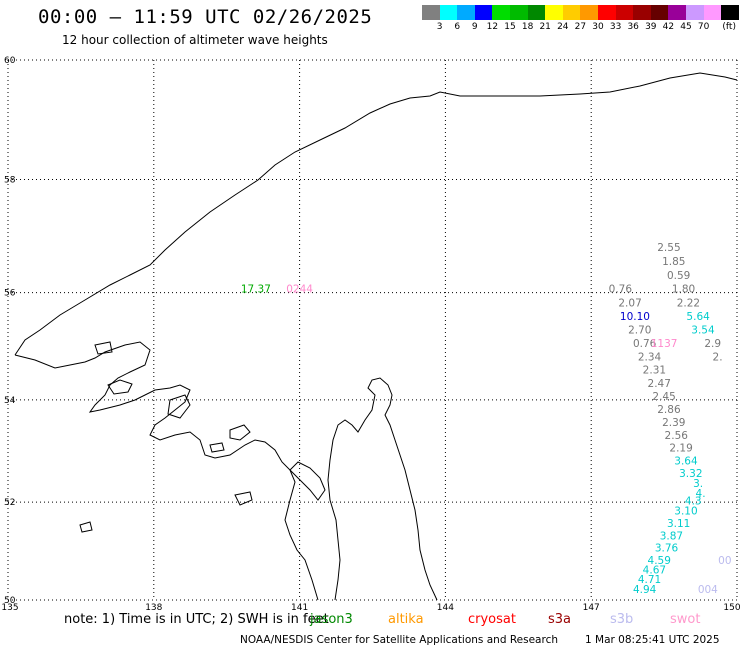 This screenshot has width=740, height=650. Describe the element at coordinates (545, 27) in the screenshot. I see `color-legend-label: 21` at that location.